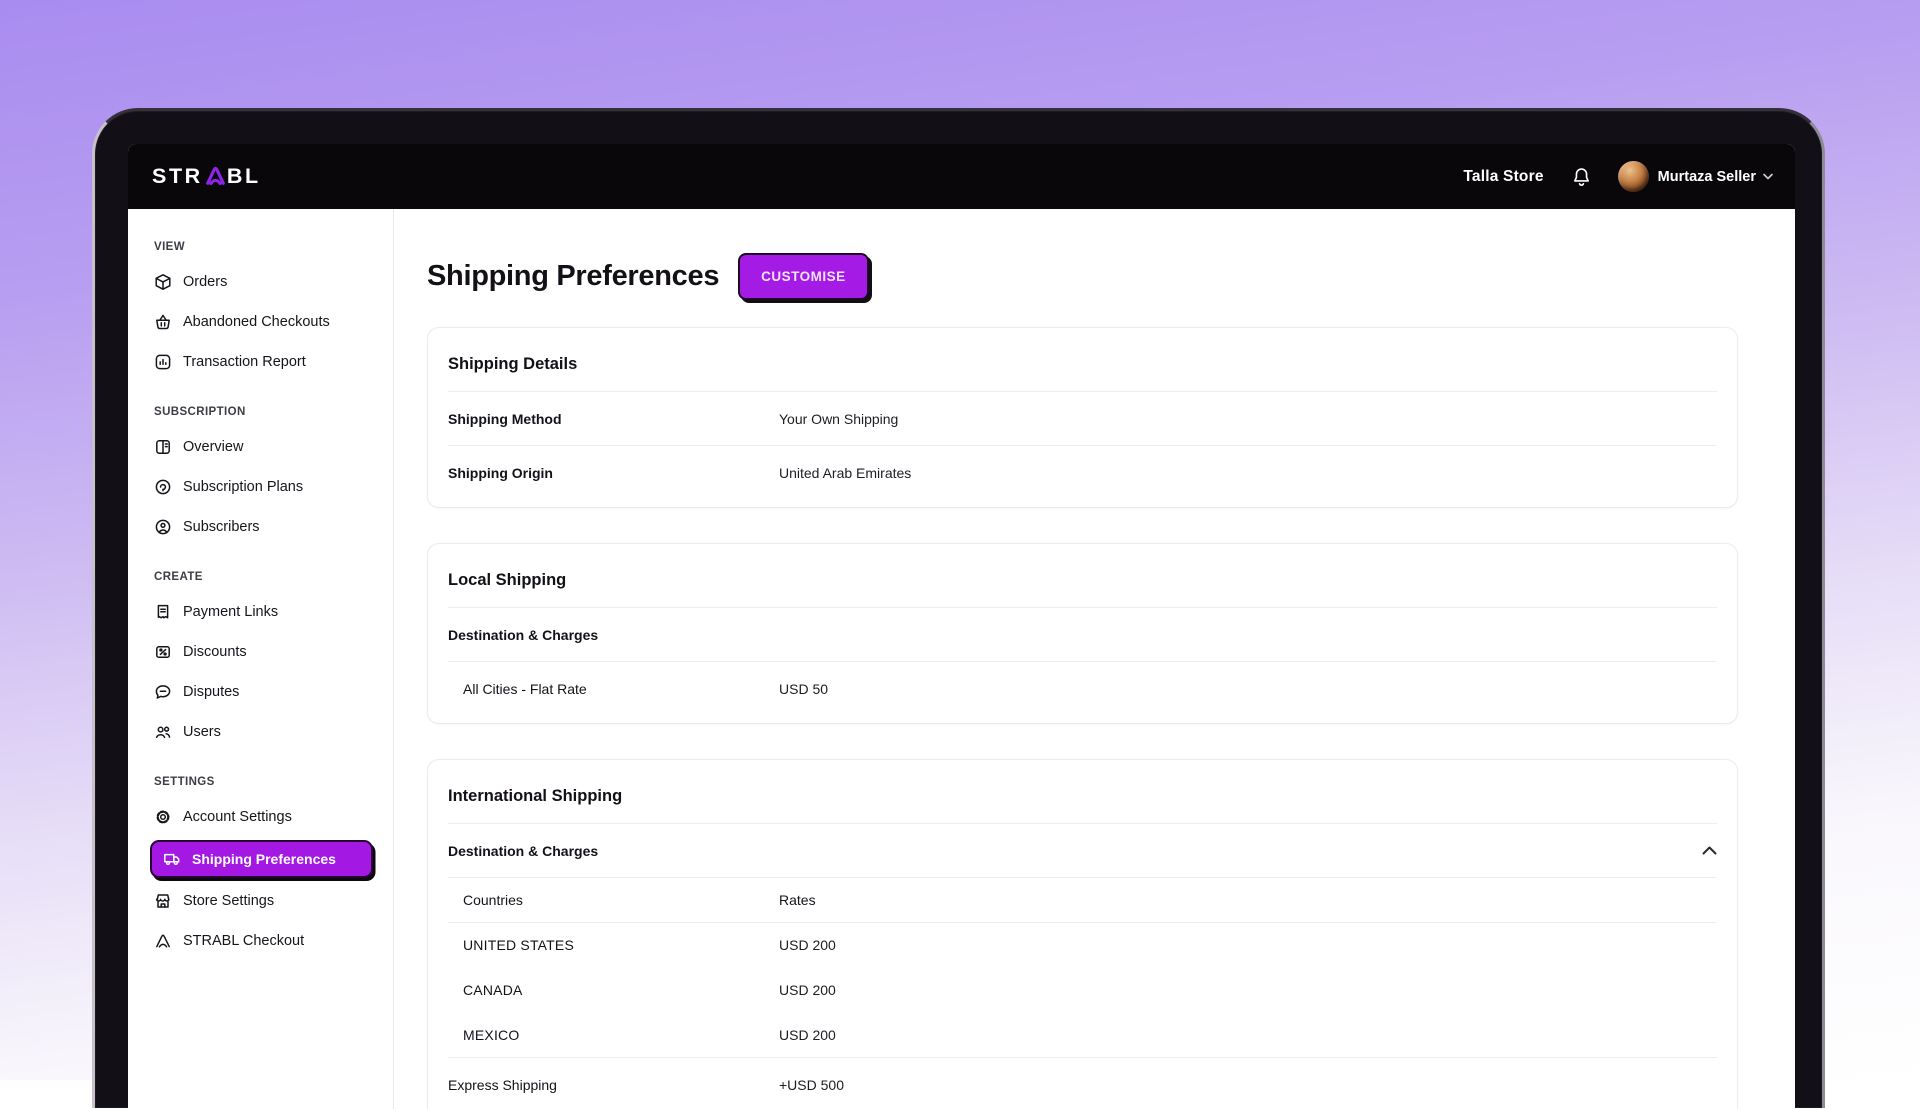 The width and height of the screenshot is (1920, 1109). What do you see at coordinates (1768, 176) in the screenshot?
I see `chevron-down-icon` at bounding box center [1768, 176].